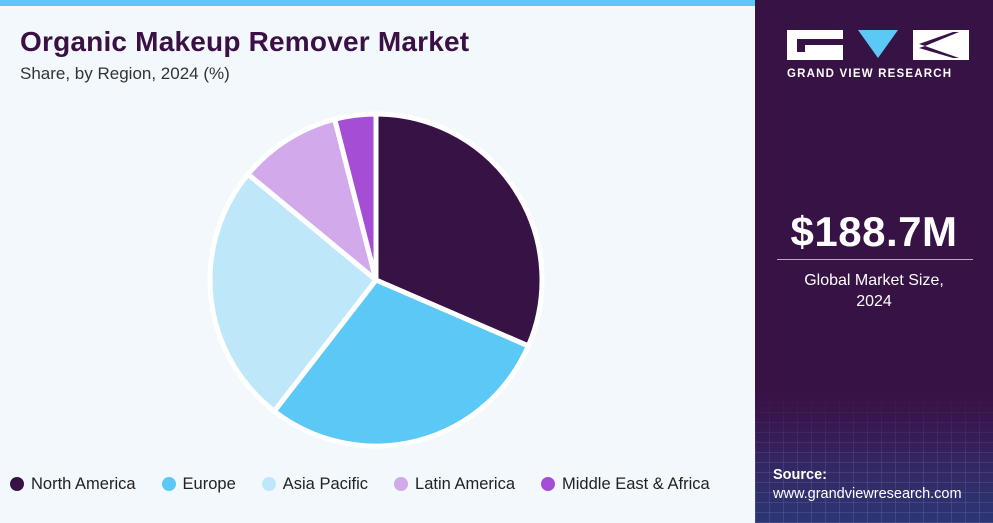 The height and width of the screenshot is (523, 993). I want to click on pie-slice-north-america, so click(459, 230).